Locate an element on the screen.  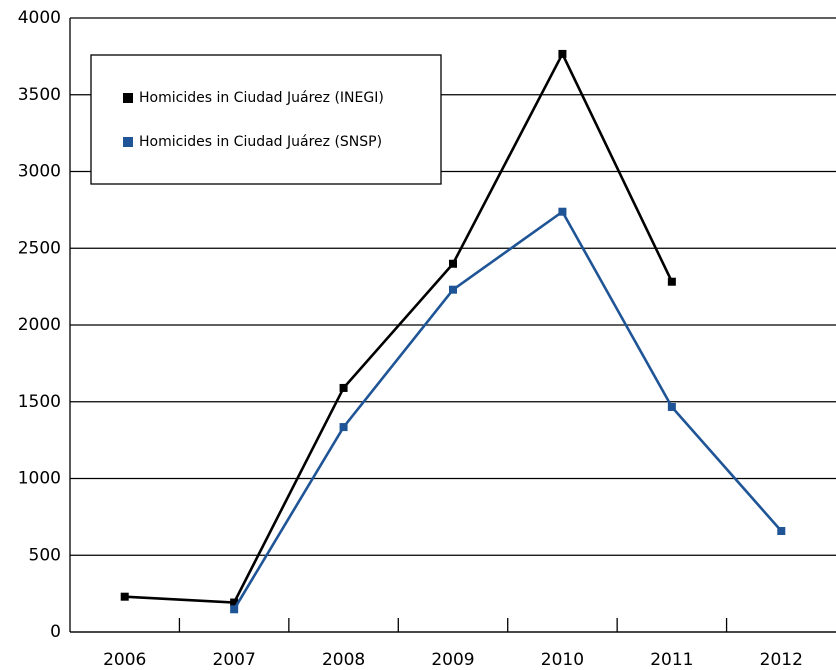
x-tick-label: 2011 is located at coordinates (671, 660).